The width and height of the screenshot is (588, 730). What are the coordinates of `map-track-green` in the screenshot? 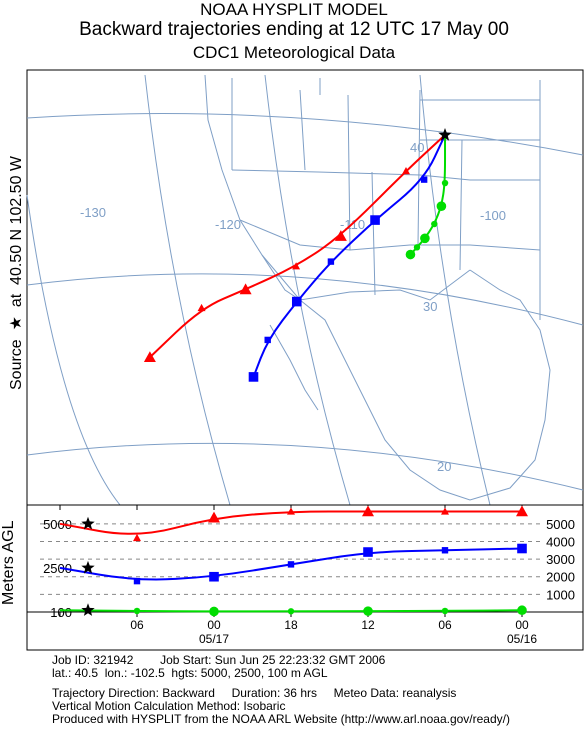 It's located at (428, 195).